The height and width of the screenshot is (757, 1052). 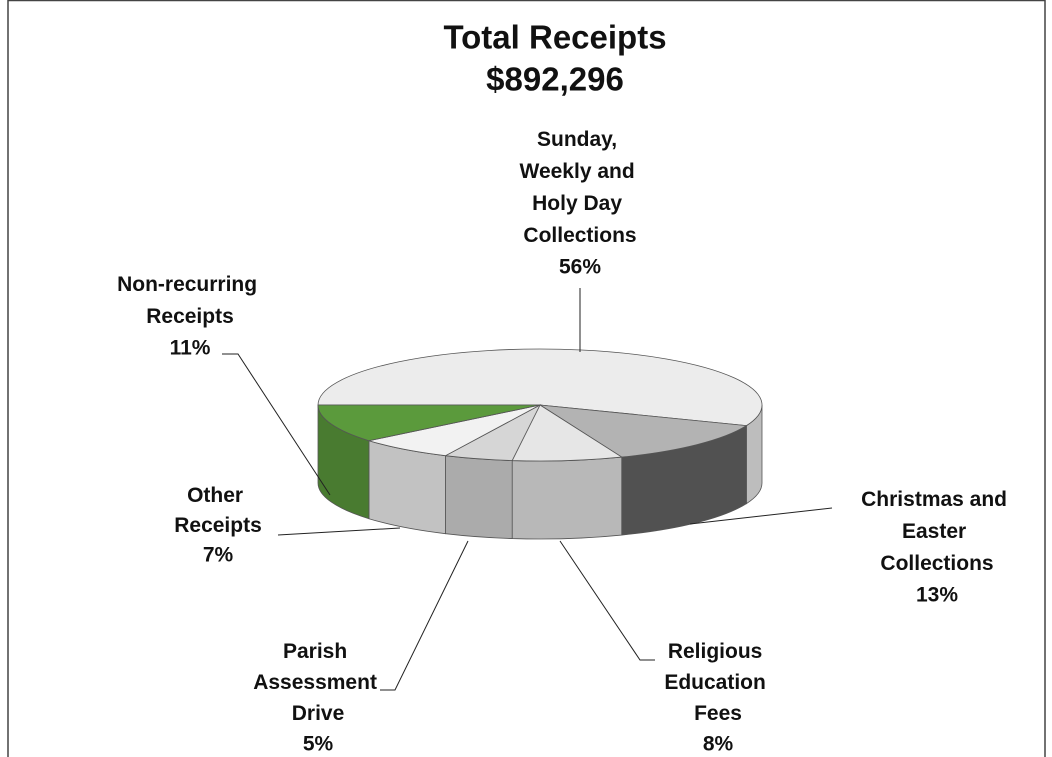 I want to click on pie-tops, so click(x=540, y=405).